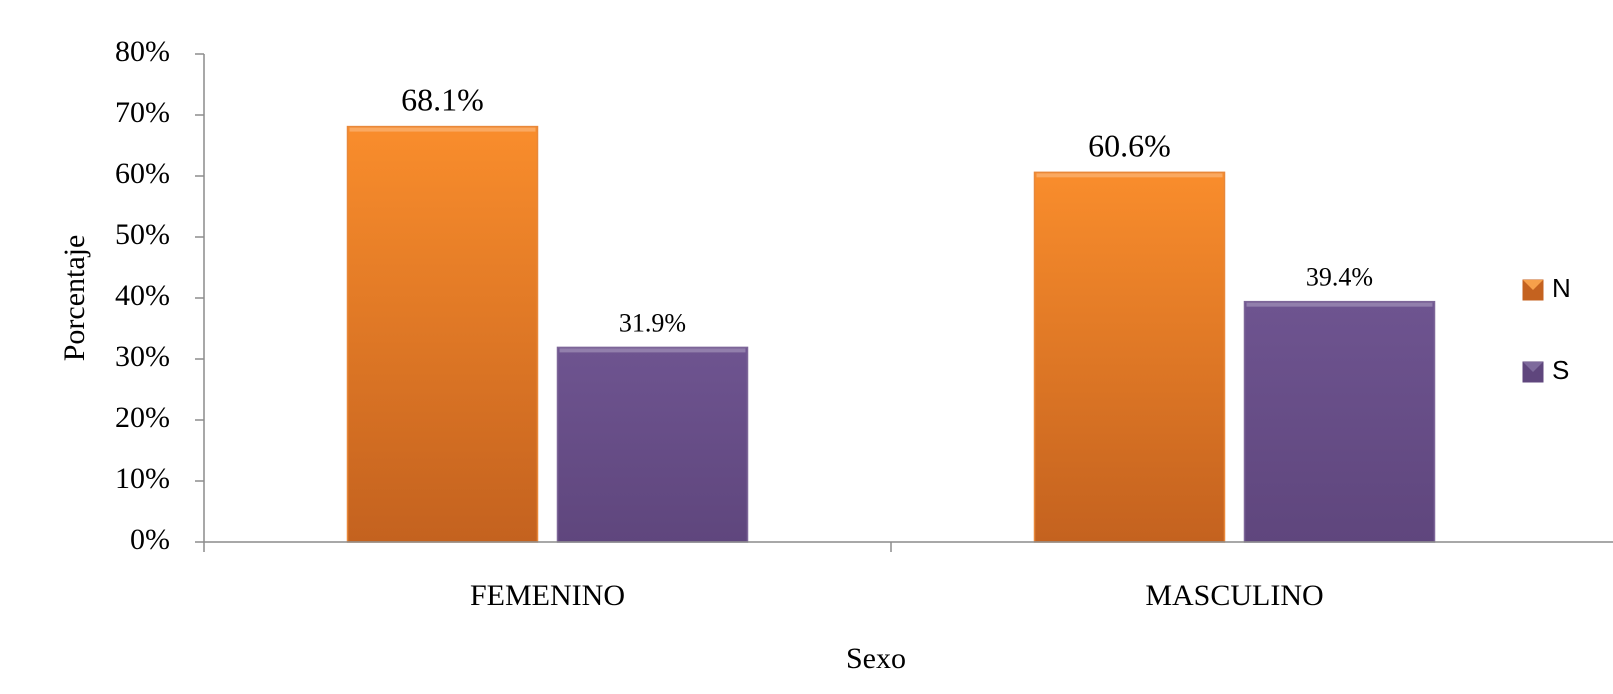  Describe the element at coordinates (547, 547) in the screenshot. I see `x-axis-ticks` at that location.